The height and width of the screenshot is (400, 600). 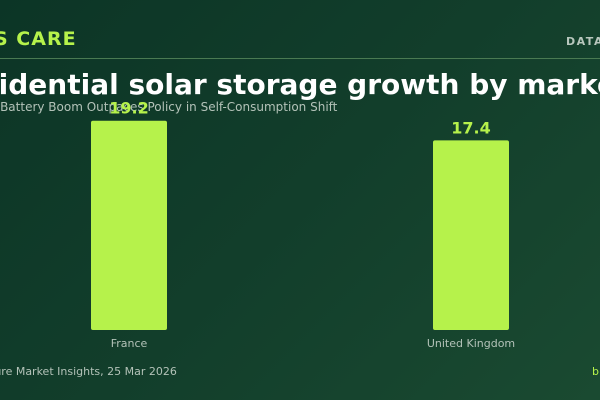 What do you see at coordinates (129, 343) in the screenshot?
I see `category-label: France` at bounding box center [129, 343].